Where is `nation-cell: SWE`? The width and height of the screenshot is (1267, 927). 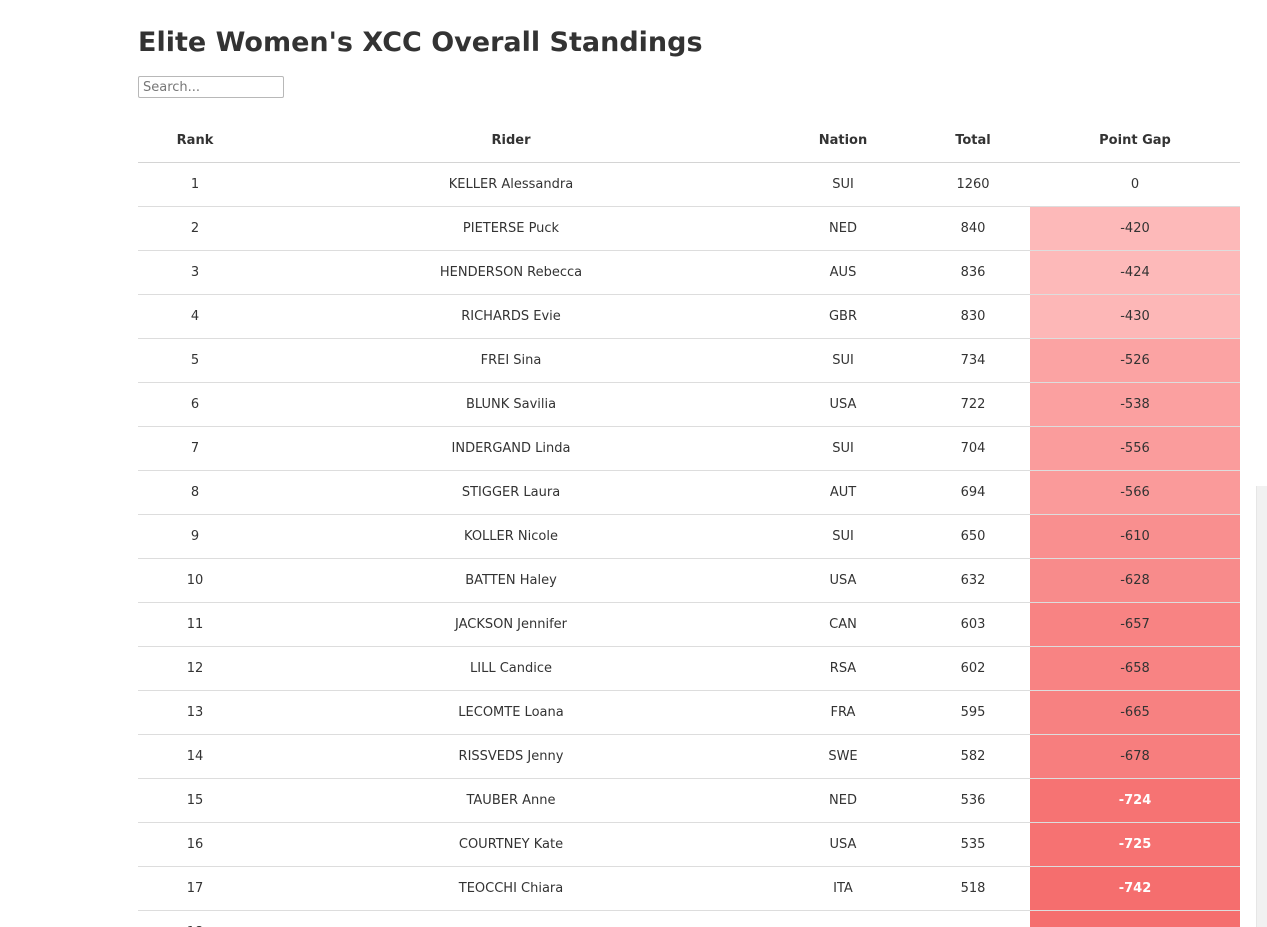
nation-cell: SWE is located at coordinates (843, 756).